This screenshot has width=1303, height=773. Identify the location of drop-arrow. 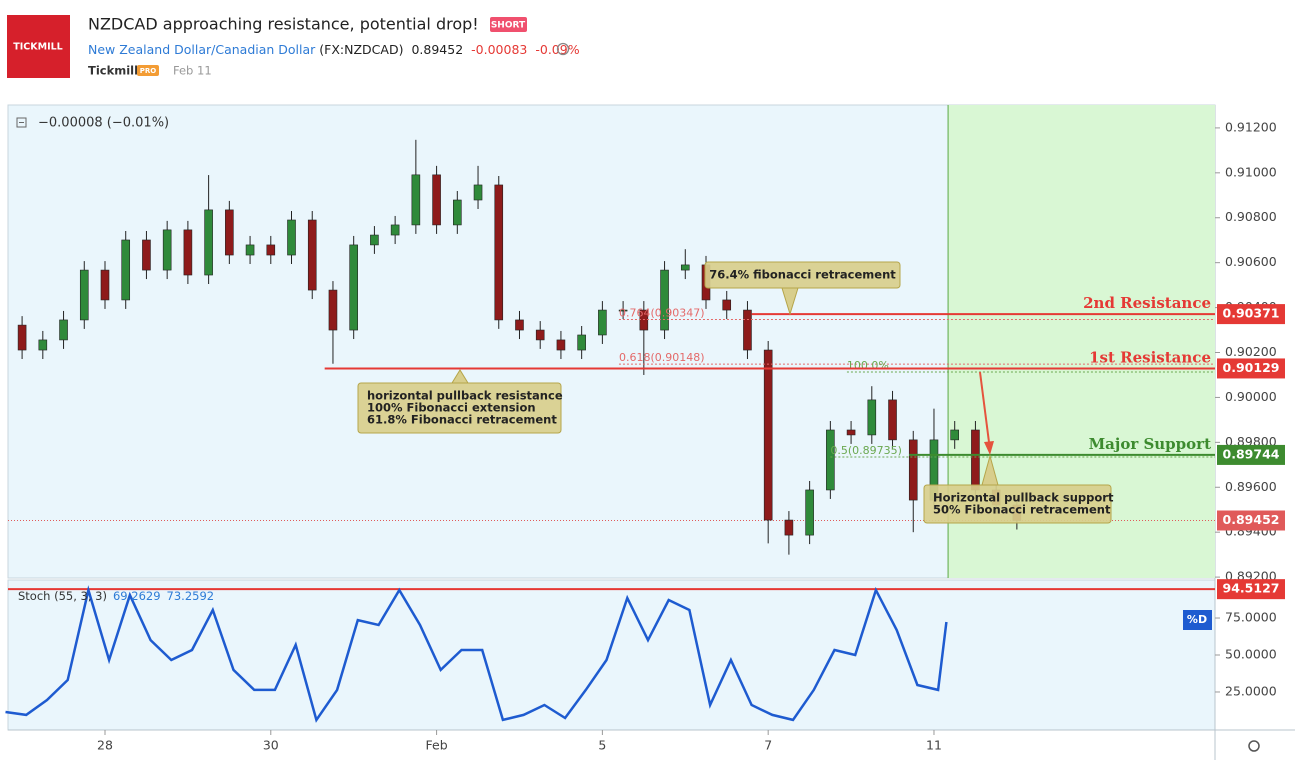
(985, 411).